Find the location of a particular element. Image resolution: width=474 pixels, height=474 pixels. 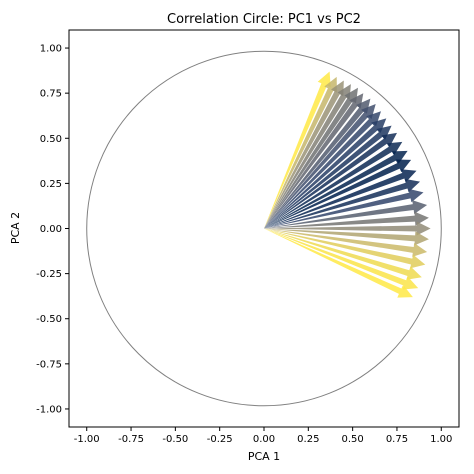

x-axis-ticks: -1.00 -0.75 -0.50 -0.25 0.00 0.25 0.50 0.75 1.00 is located at coordinates (263, 436).